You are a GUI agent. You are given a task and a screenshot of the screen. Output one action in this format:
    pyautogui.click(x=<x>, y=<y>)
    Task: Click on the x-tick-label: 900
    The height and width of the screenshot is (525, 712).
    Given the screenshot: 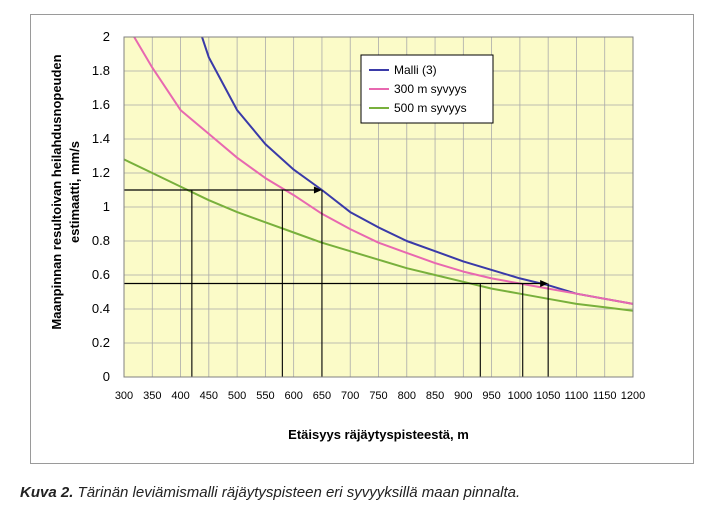 What is the action you would take?
    pyautogui.click(x=463, y=396)
    